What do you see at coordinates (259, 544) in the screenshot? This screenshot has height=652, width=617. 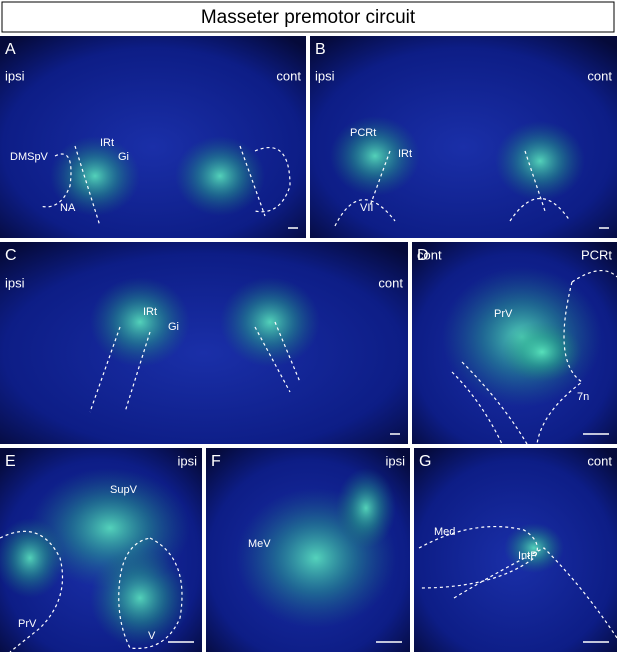 I see `region-label: MeV` at bounding box center [259, 544].